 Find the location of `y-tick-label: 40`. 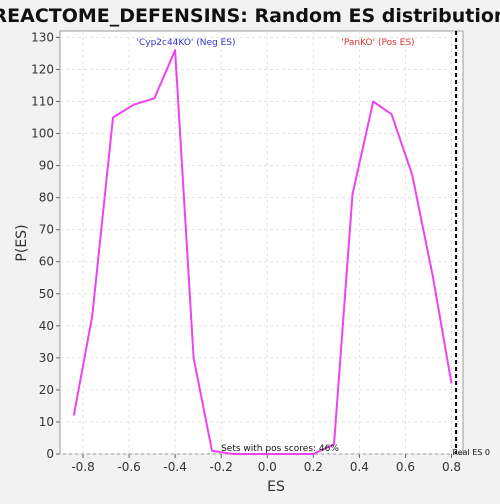

y-tick-label: 40 is located at coordinates (46, 326).